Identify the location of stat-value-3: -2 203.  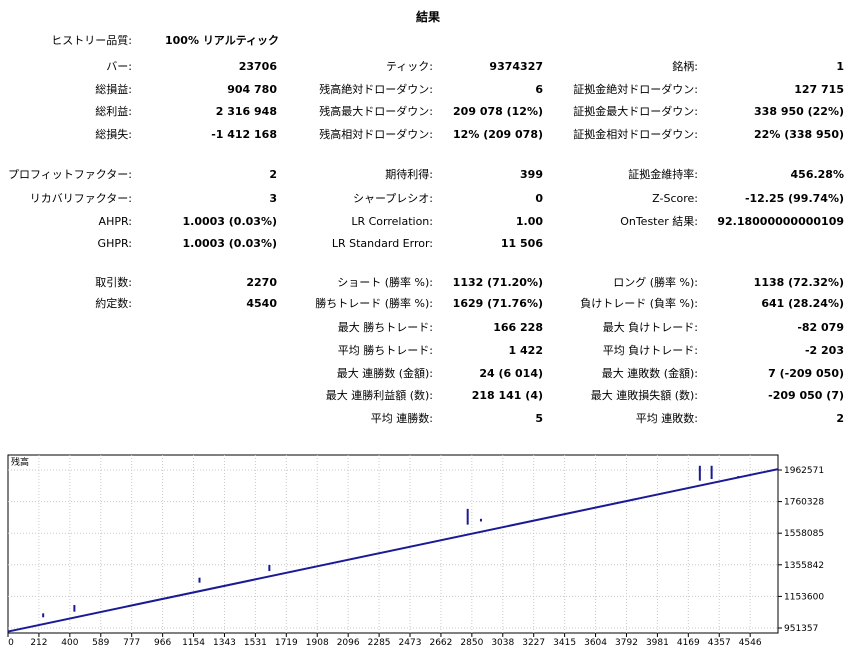
(824, 350).